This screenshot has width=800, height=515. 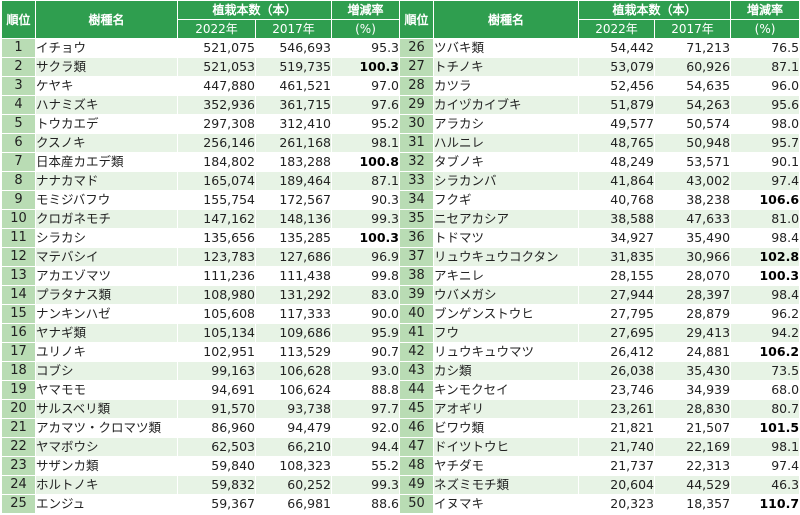 What do you see at coordinates (506, 466) in the screenshot?
I see `species-name-cell: ヤチダモ` at bounding box center [506, 466].